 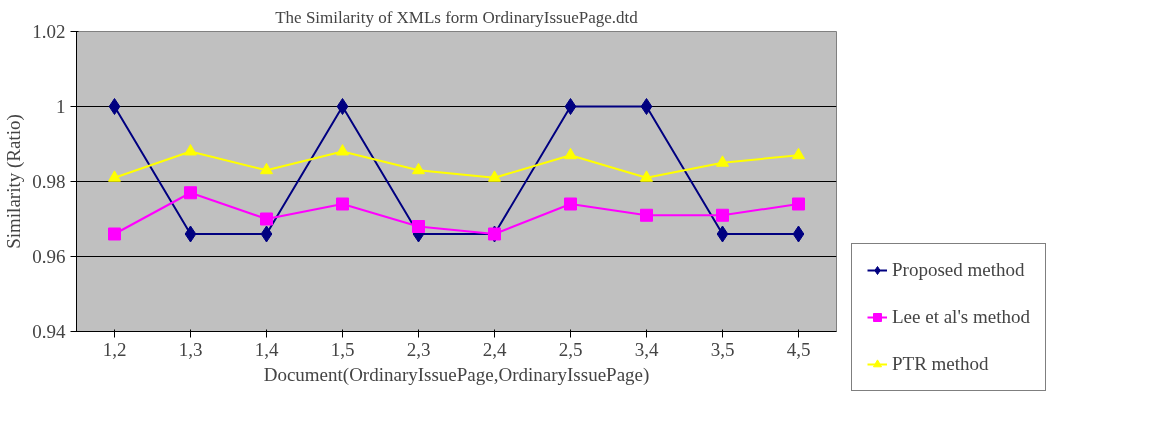 What do you see at coordinates (49, 181) in the screenshot?
I see `y-tick-label: 0.98` at bounding box center [49, 181].